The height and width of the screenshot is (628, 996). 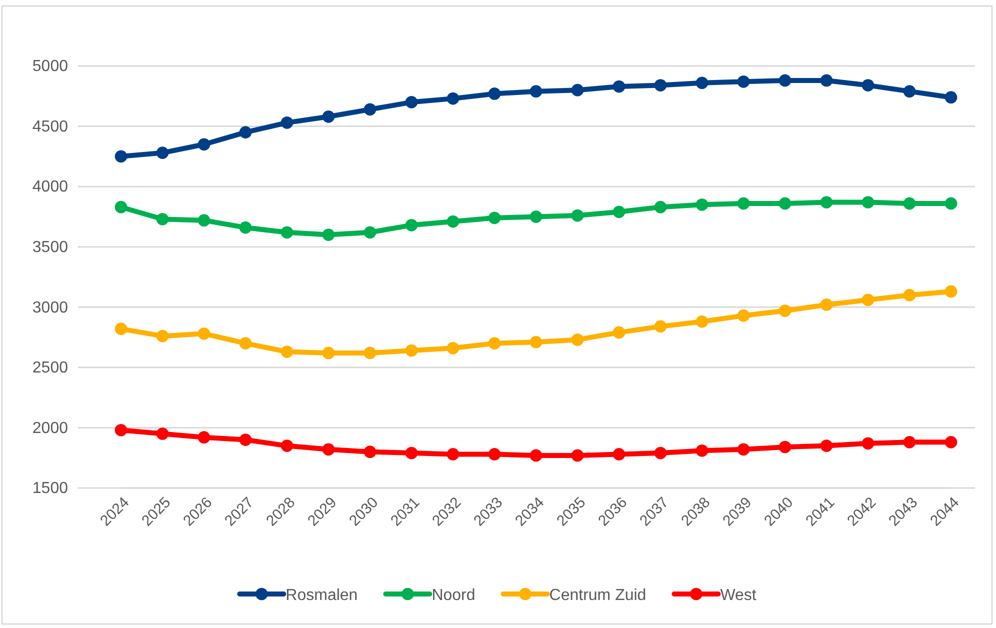 What do you see at coordinates (50, 187) in the screenshot?
I see `y-tick-label: 4000` at bounding box center [50, 187].